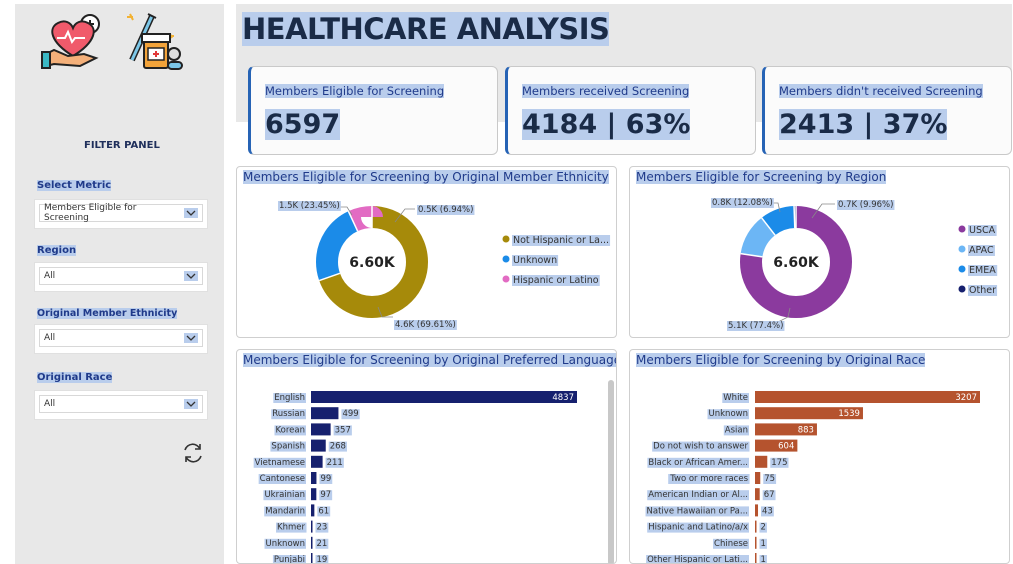  I want to click on kpi-card-eligible: Members Eligible for Screening 6597, so click(373, 110).